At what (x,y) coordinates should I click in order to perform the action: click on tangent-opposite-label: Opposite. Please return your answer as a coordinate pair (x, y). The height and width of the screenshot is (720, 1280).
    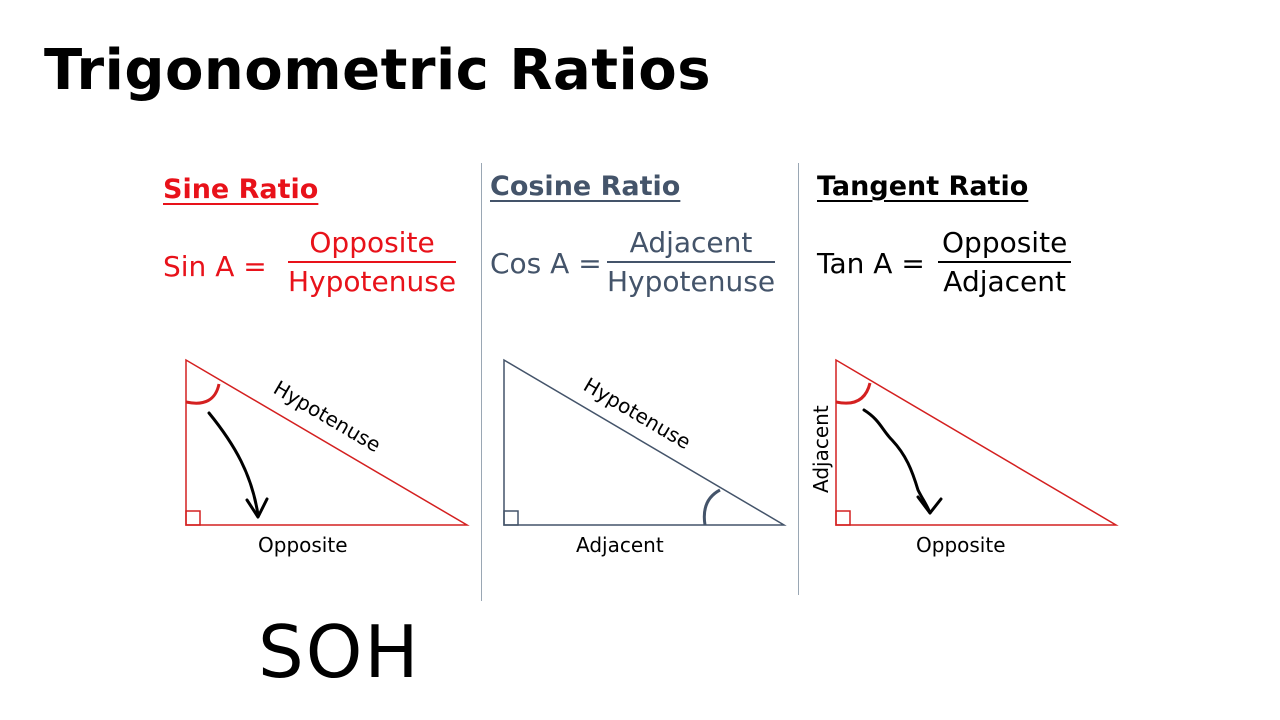
    Looking at the image, I should click on (961, 545).